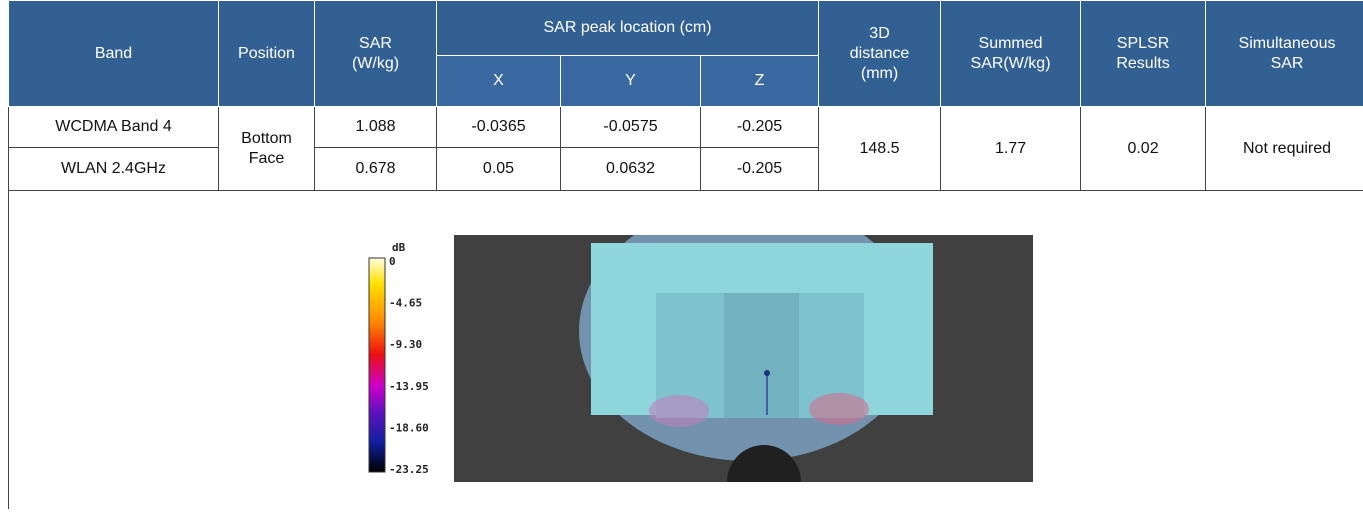 The image size is (1363, 514). Describe the element at coordinates (499, 81) in the screenshot. I see `header-cell: X` at that location.